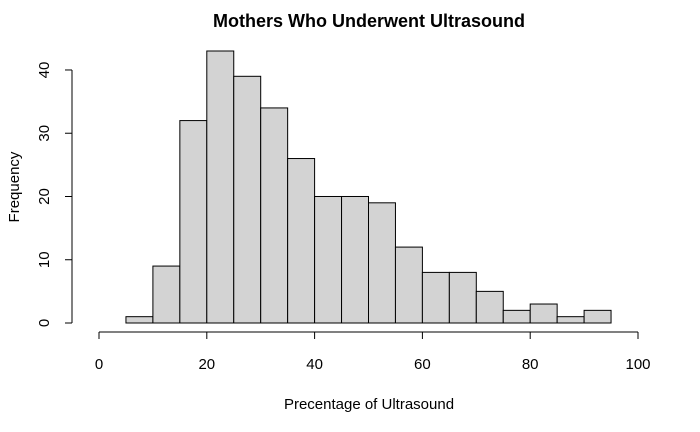  What do you see at coordinates (373, 352) in the screenshot?
I see `x-axis: 0 20 40 60 80 100` at bounding box center [373, 352].